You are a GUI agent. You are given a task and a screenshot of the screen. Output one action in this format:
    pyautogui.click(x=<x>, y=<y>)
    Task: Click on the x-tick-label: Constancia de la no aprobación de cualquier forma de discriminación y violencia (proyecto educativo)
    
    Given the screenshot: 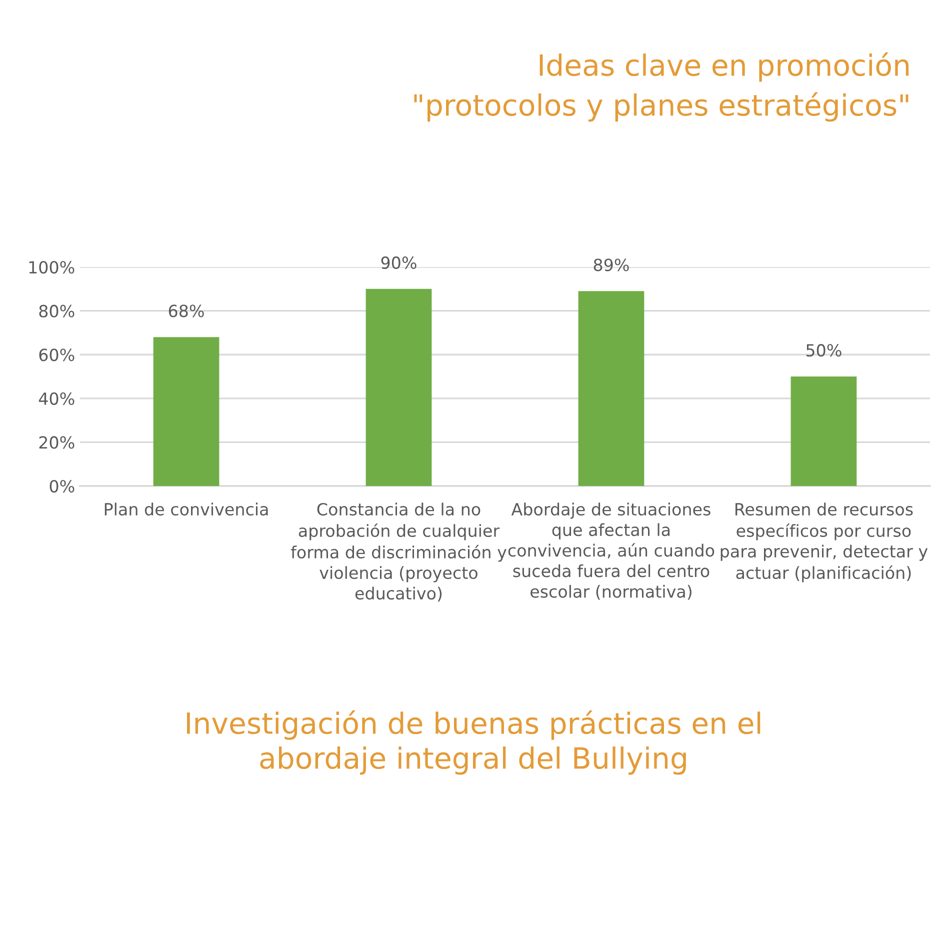 What is the action you would take?
    pyautogui.click(x=398, y=552)
    